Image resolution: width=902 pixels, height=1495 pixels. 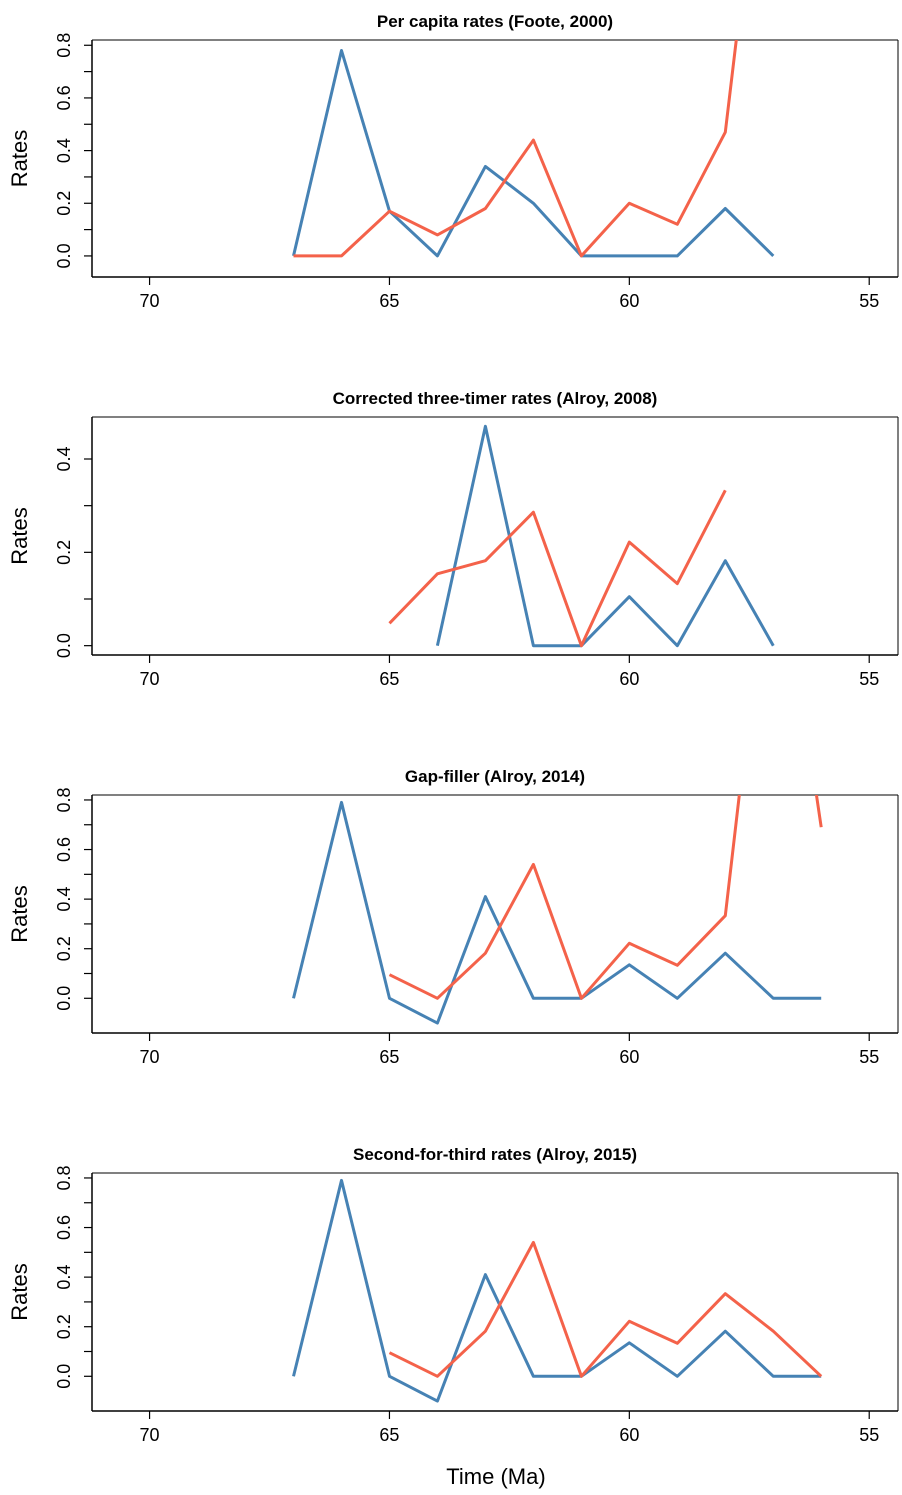 What do you see at coordinates (495, 21) in the screenshot?
I see `chart-title: Per capita rates (Foote, 2000)` at bounding box center [495, 21].